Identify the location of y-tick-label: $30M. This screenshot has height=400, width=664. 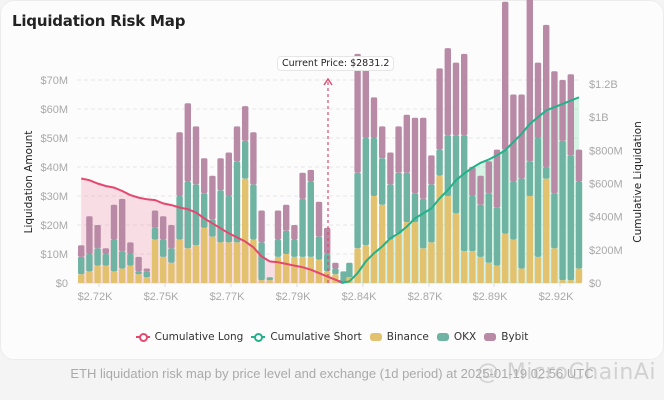
(54, 197).